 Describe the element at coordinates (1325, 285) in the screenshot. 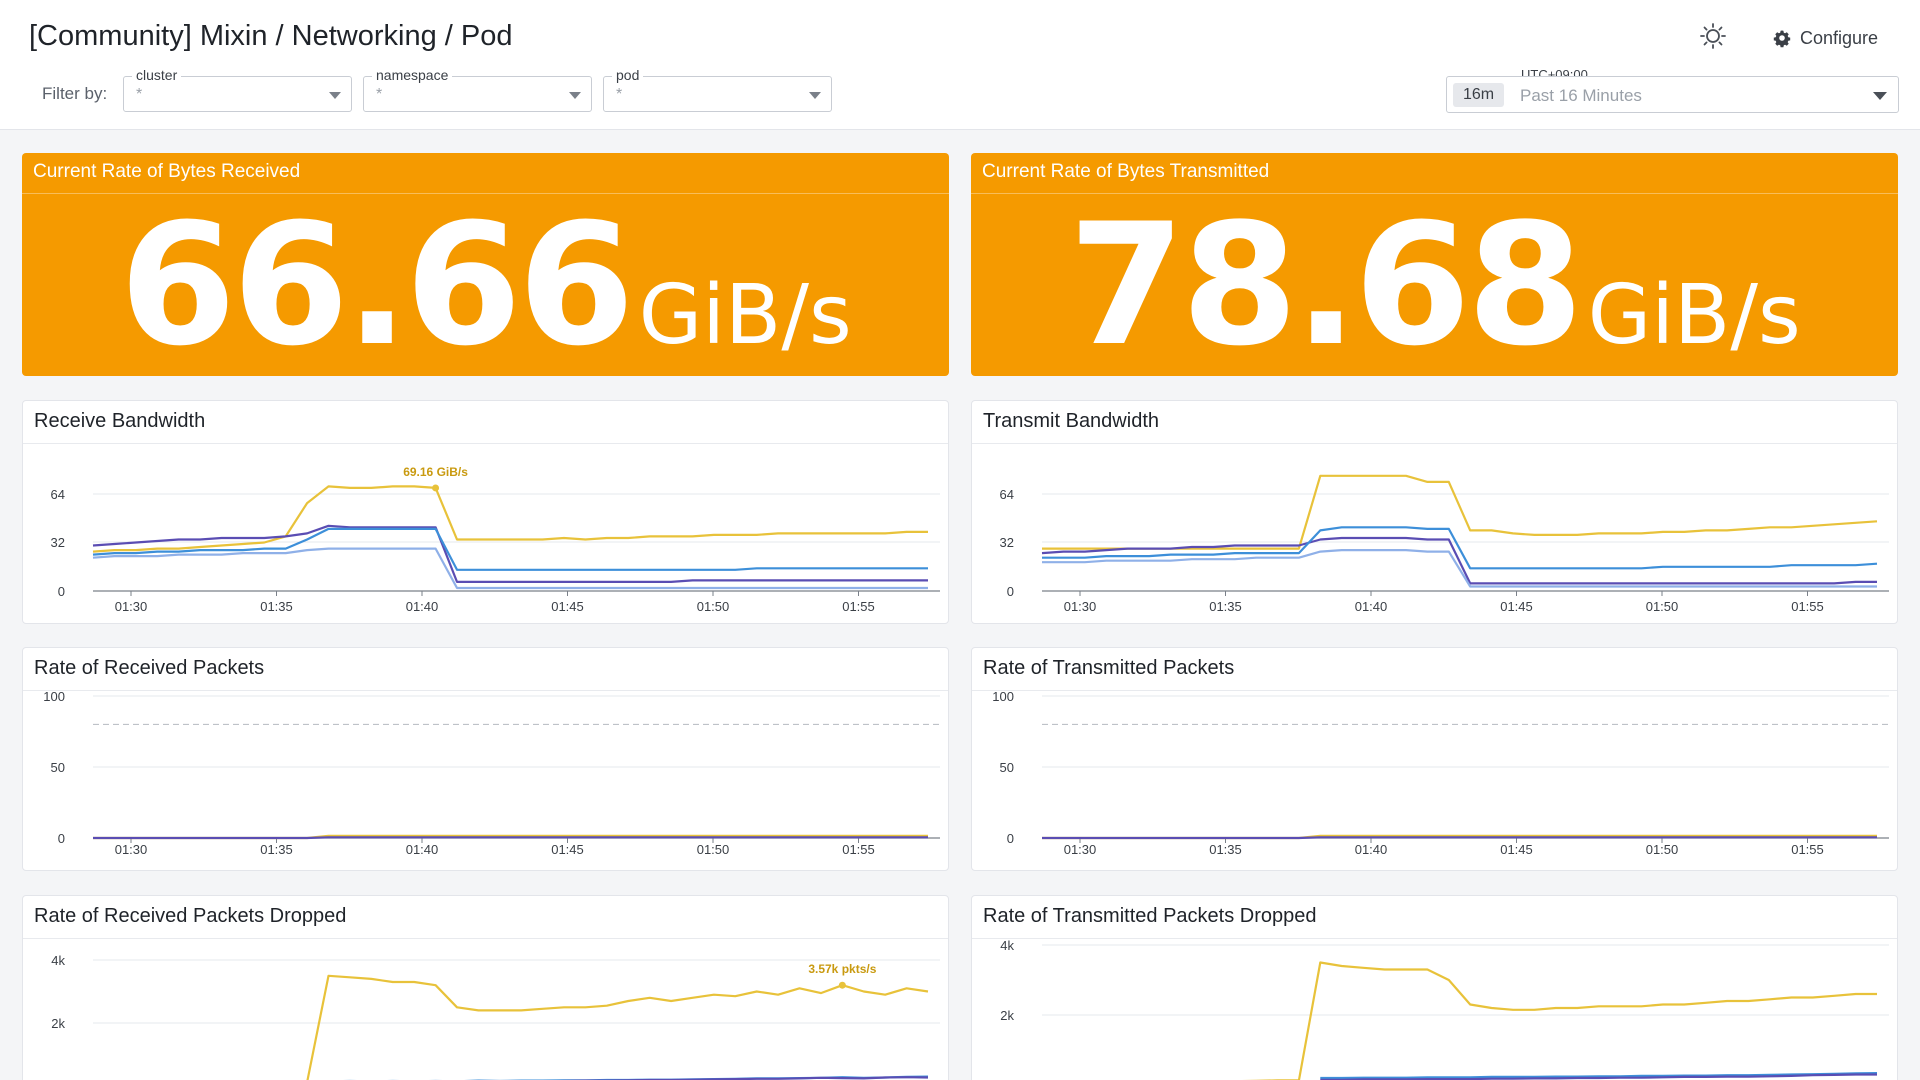

I see `stat-number: 78.68` at that location.